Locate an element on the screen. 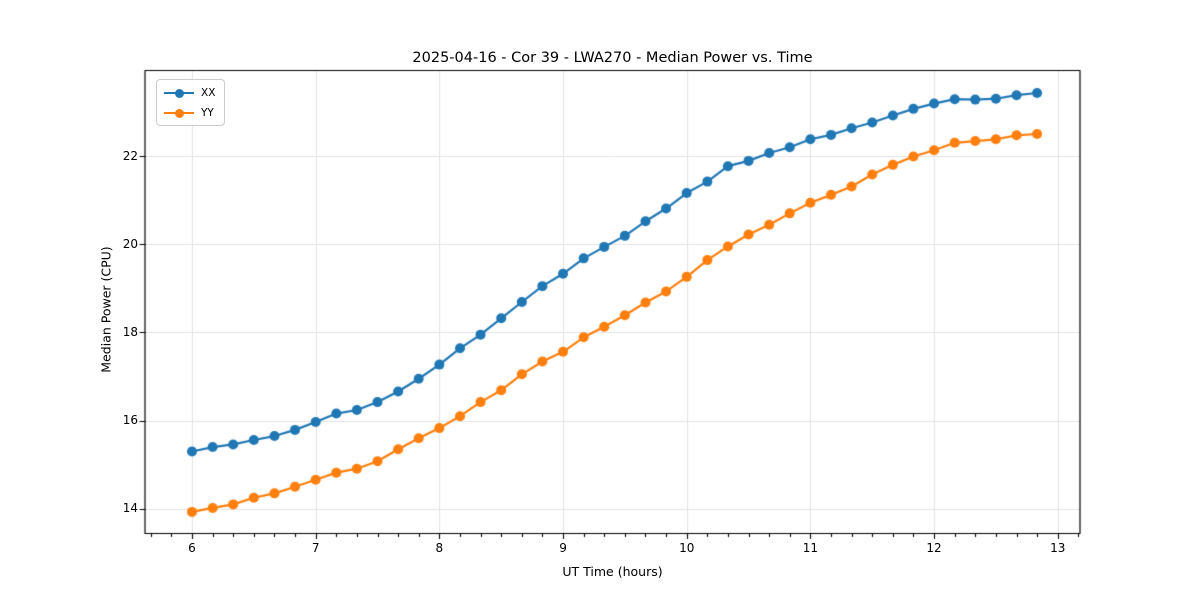 The width and height of the screenshot is (1200, 600). legend-item: YY is located at coordinates (189, 112).